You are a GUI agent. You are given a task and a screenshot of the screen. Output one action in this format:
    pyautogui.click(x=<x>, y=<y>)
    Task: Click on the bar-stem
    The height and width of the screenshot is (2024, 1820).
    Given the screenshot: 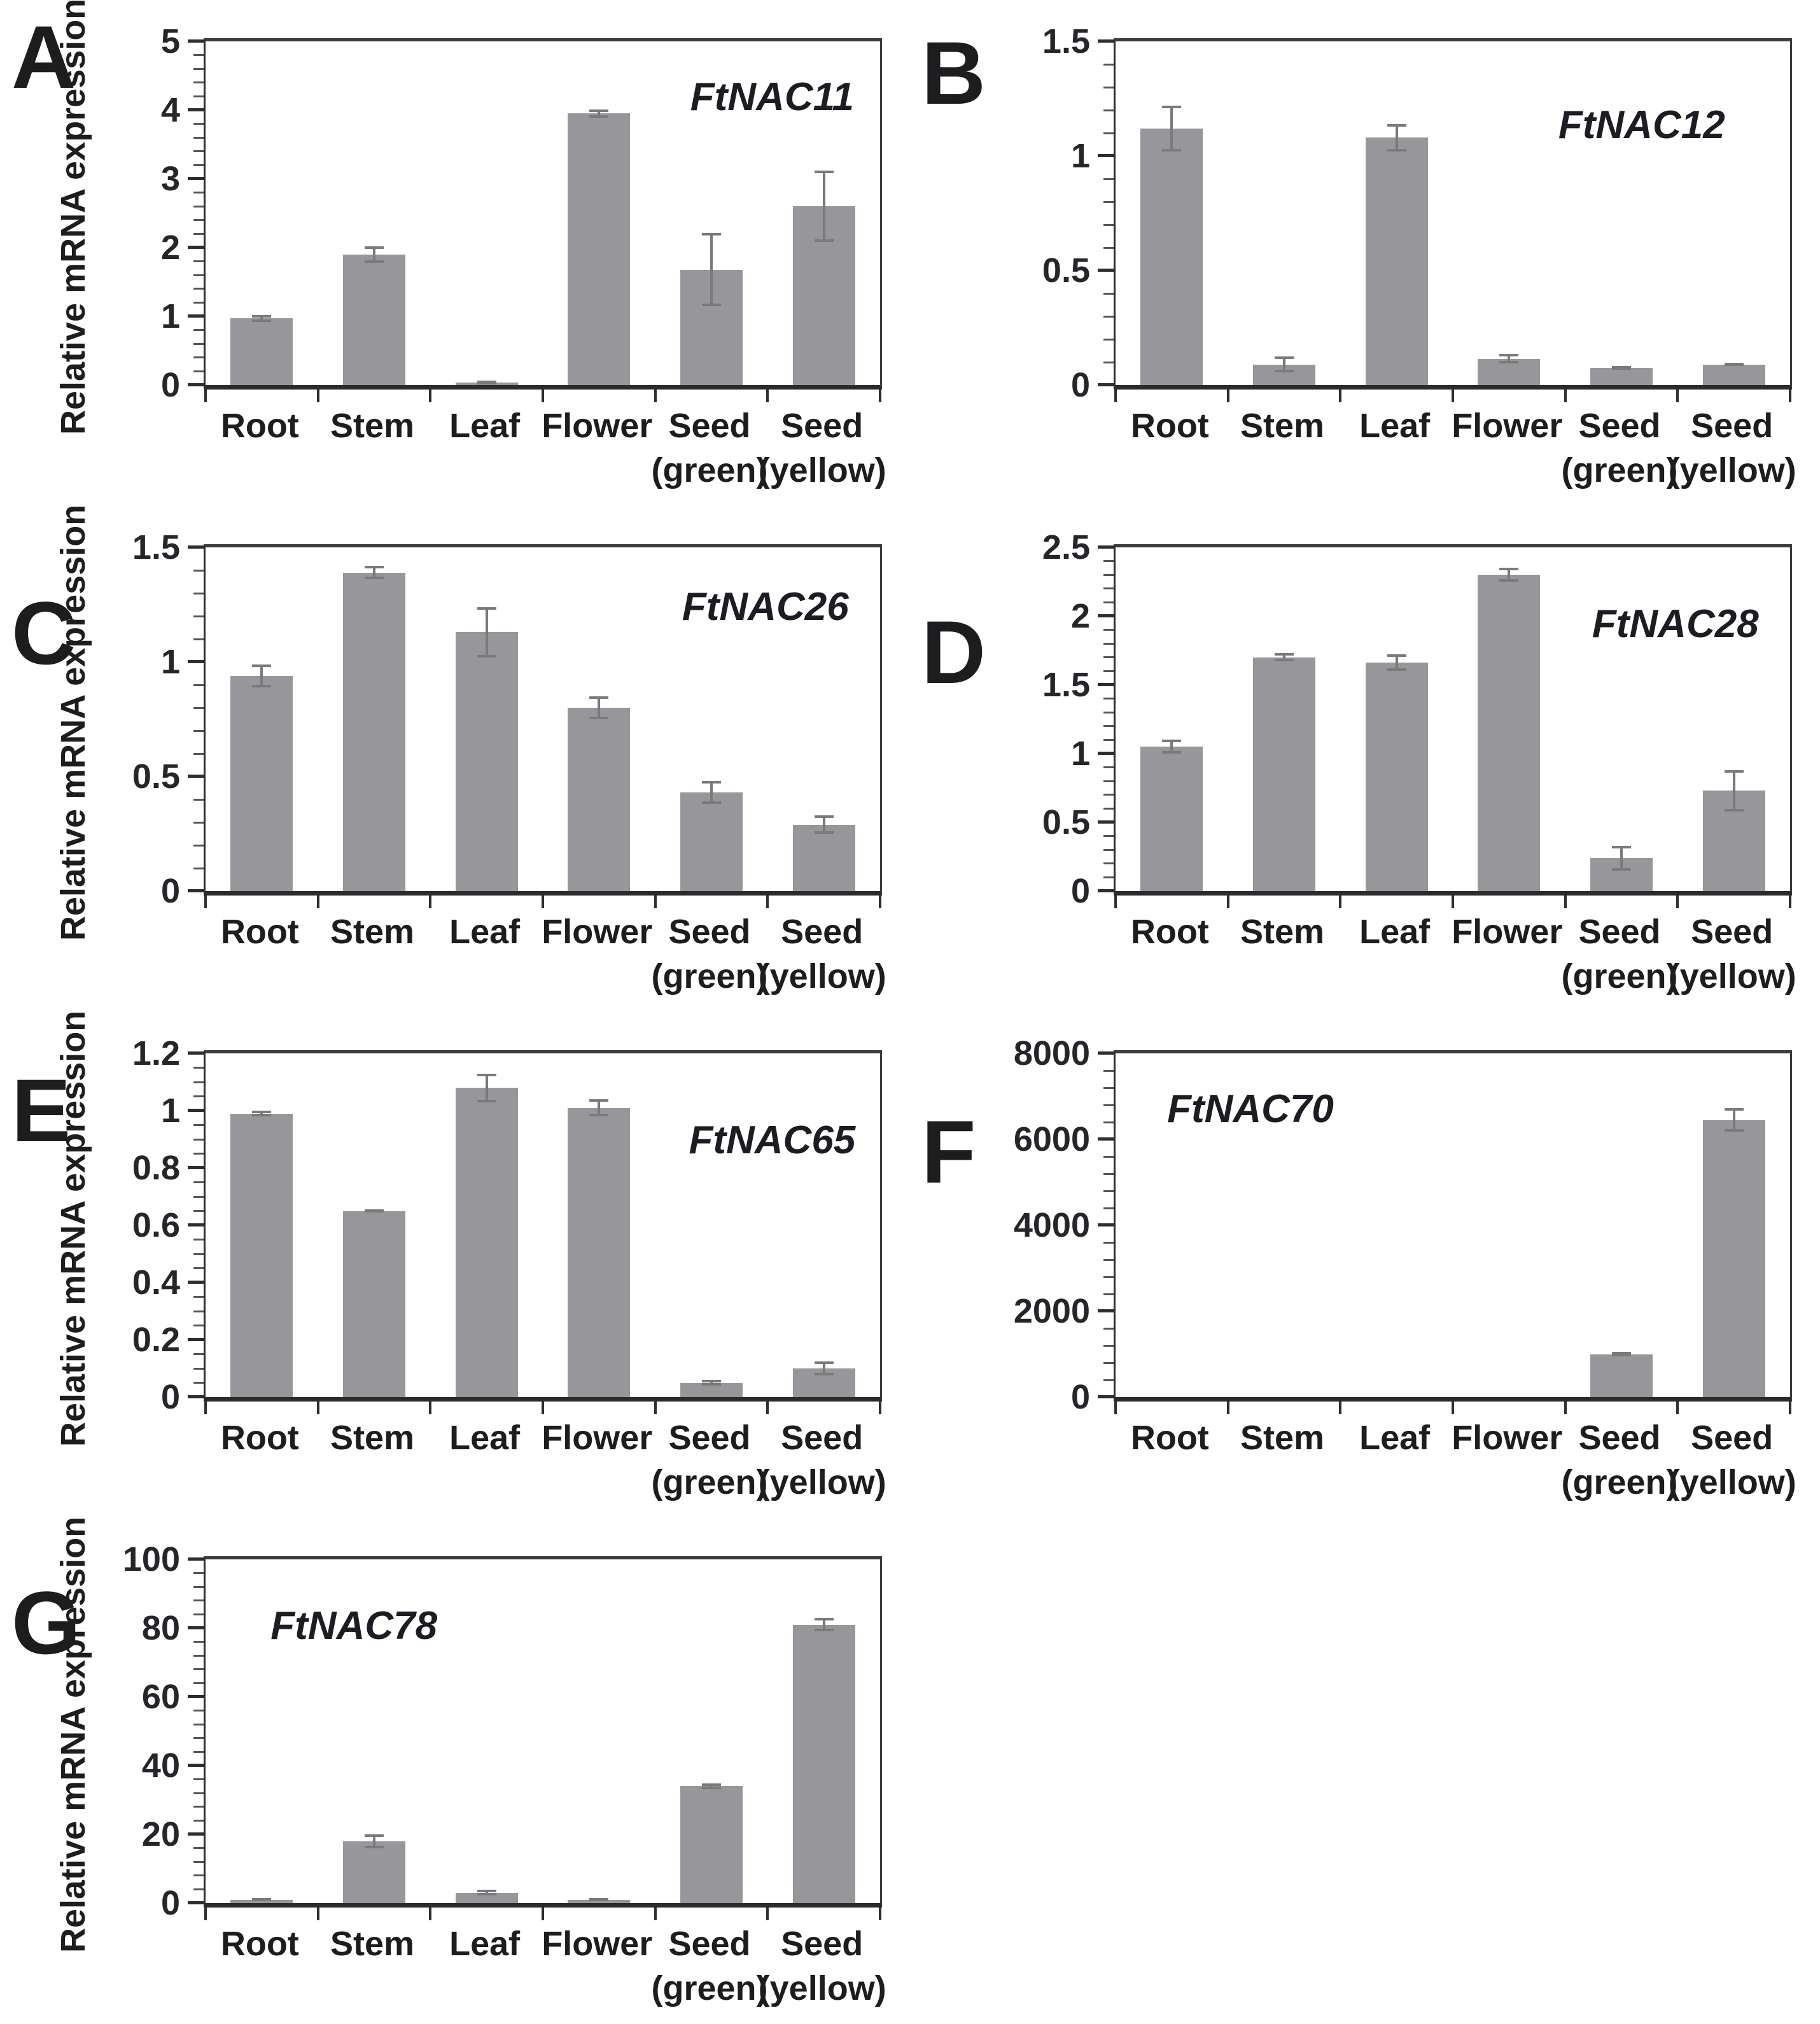 What is the action you would take?
    pyautogui.click(x=1284, y=774)
    